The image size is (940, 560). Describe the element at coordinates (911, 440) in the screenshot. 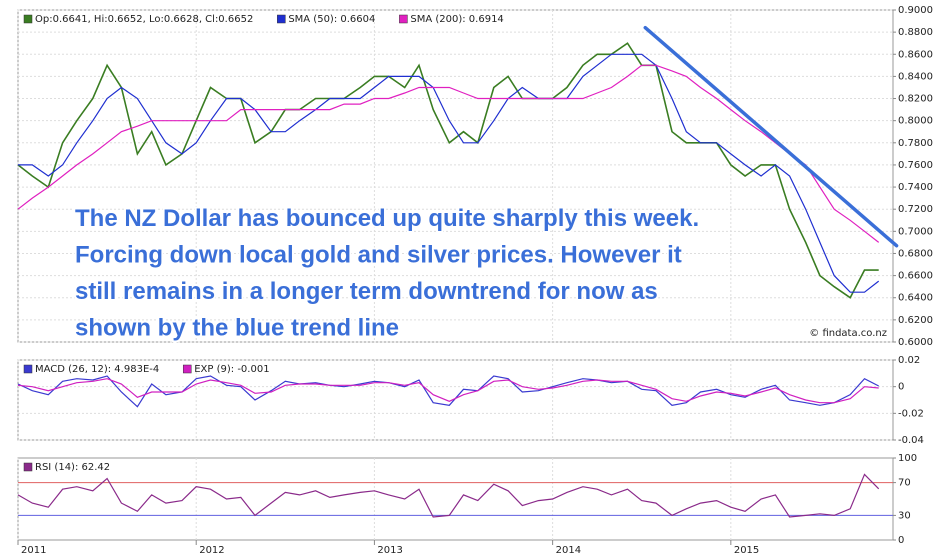

I see `y-tick-label: -0.04` at that location.